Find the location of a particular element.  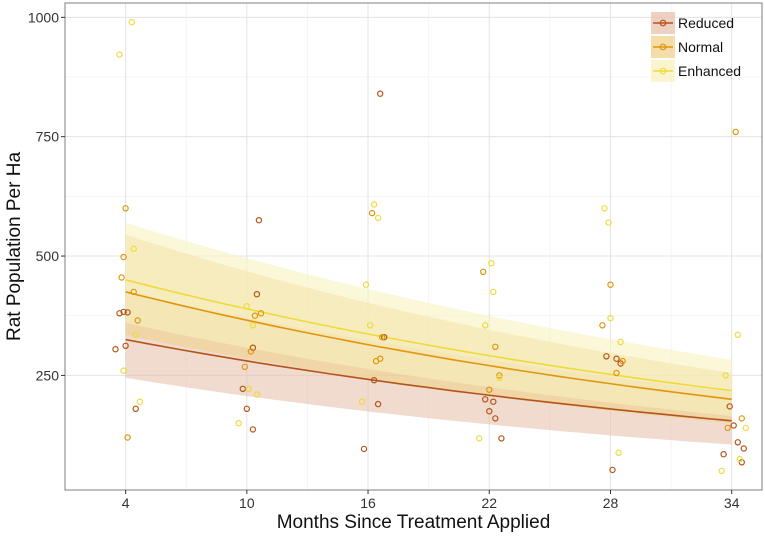

x-tick-label: 4 is located at coordinates (126, 503).